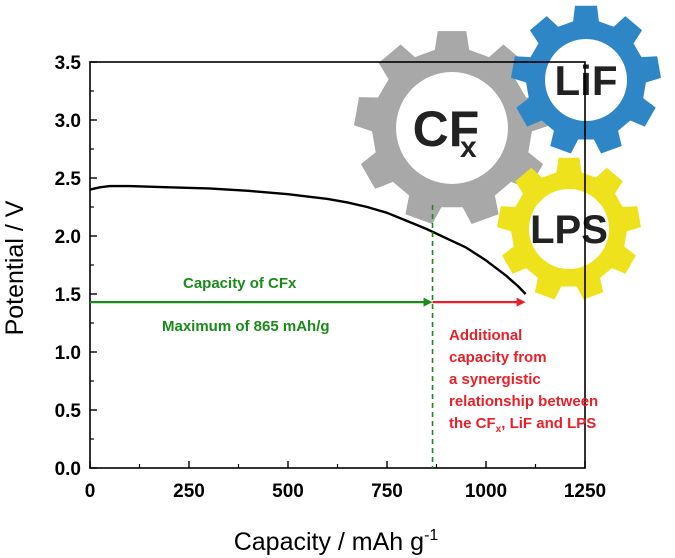 This screenshot has height=558, width=675. I want to click on annotation-subscript: x, so click(498, 429).